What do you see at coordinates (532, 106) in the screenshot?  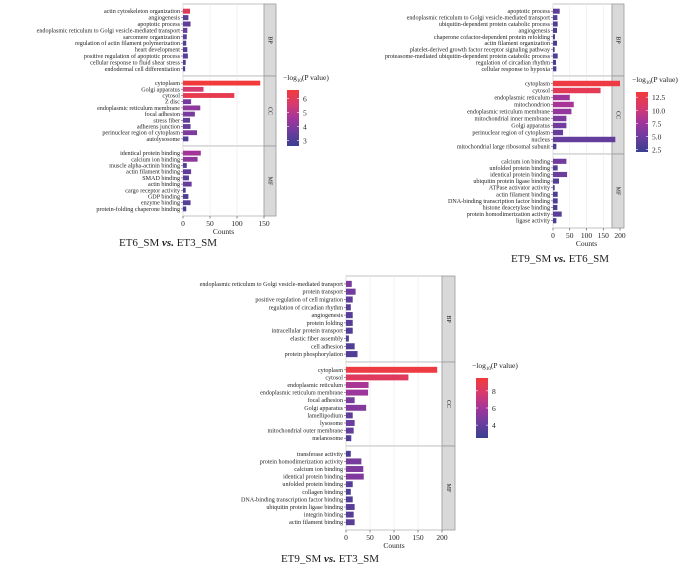 I see `category-label: mitochondrion` at bounding box center [532, 106].